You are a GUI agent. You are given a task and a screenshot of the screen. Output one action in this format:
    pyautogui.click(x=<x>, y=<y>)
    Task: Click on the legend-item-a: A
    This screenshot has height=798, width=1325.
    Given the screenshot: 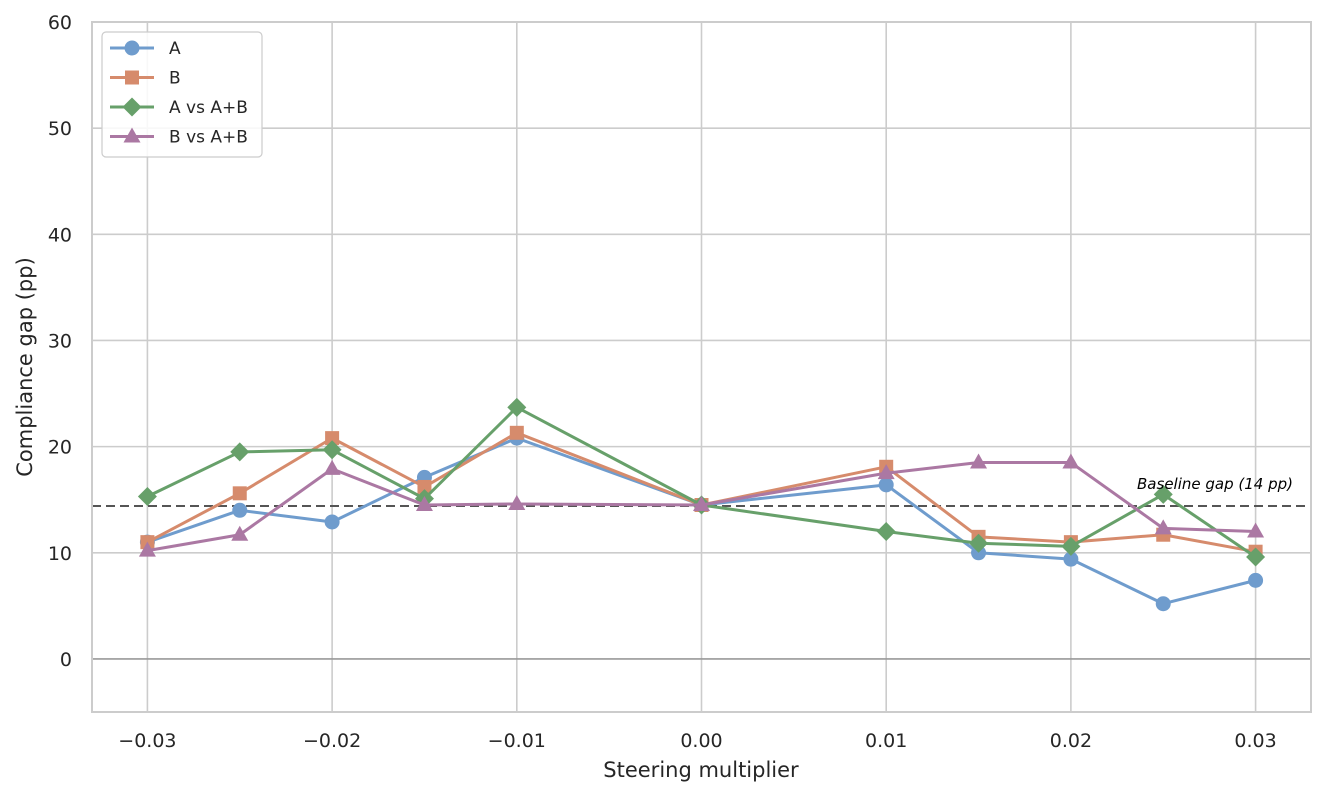 What is the action you would take?
    pyautogui.click(x=145, y=49)
    